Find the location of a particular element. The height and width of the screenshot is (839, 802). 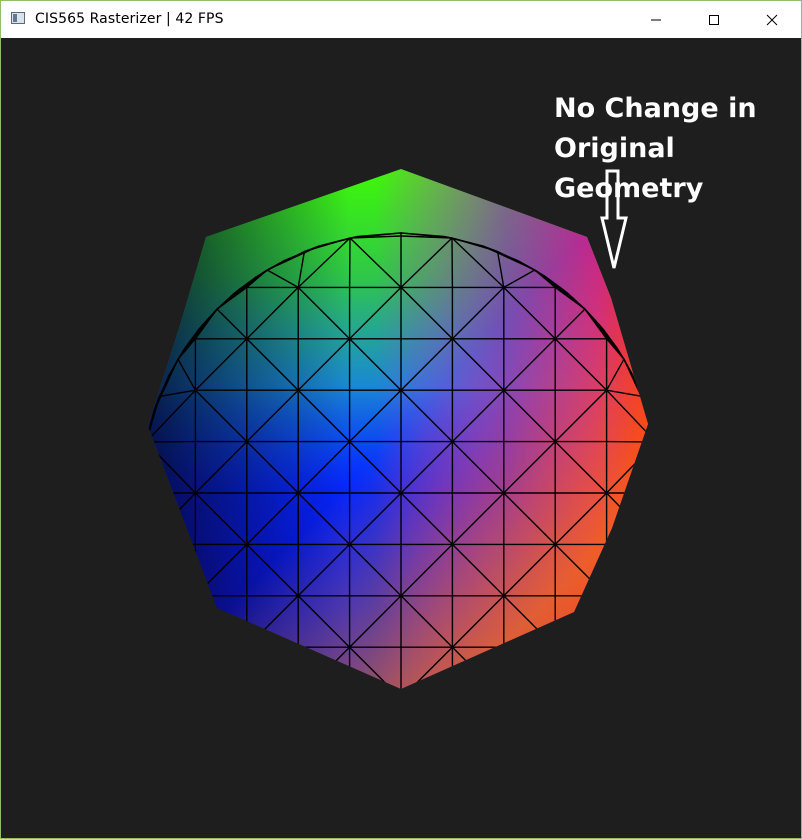

close-button is located at coordinates (772, 19).